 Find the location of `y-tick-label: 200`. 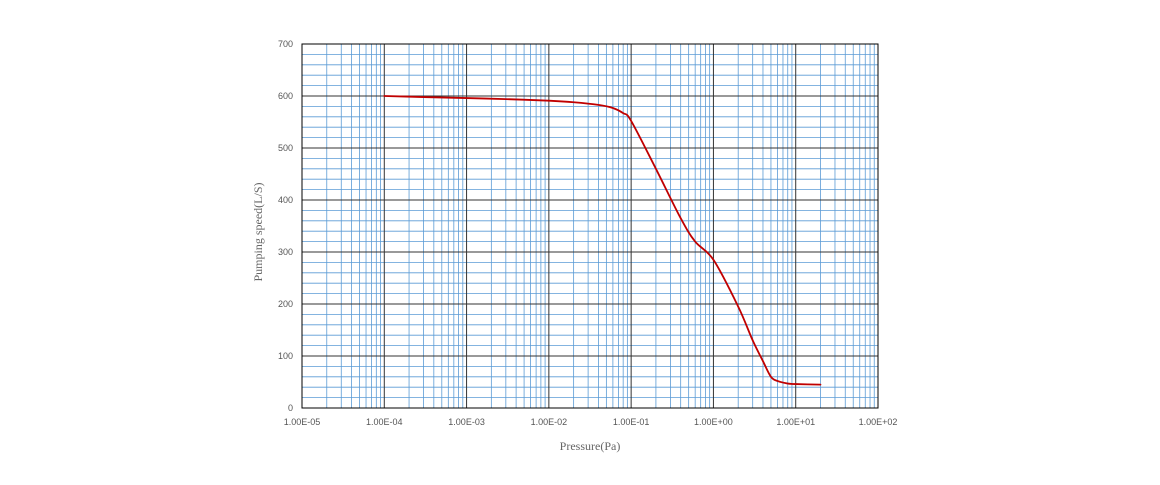

y-tick-label: 200 is located at coordinates (285, 304).